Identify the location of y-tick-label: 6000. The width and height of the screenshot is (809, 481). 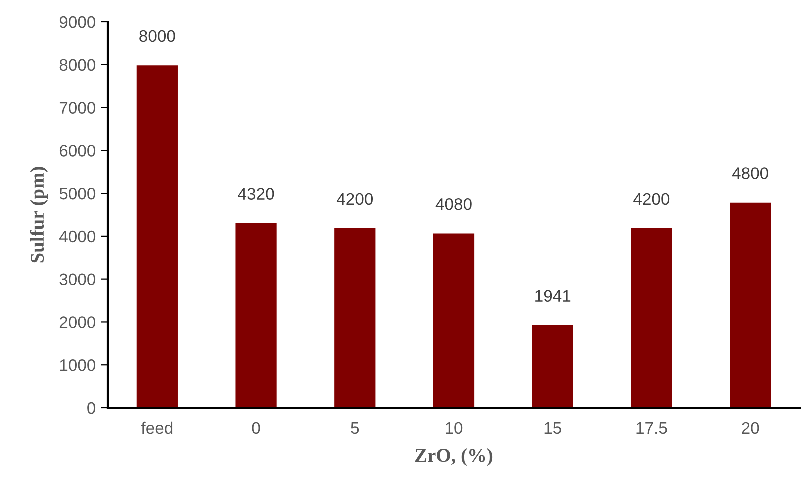
(78, 151).